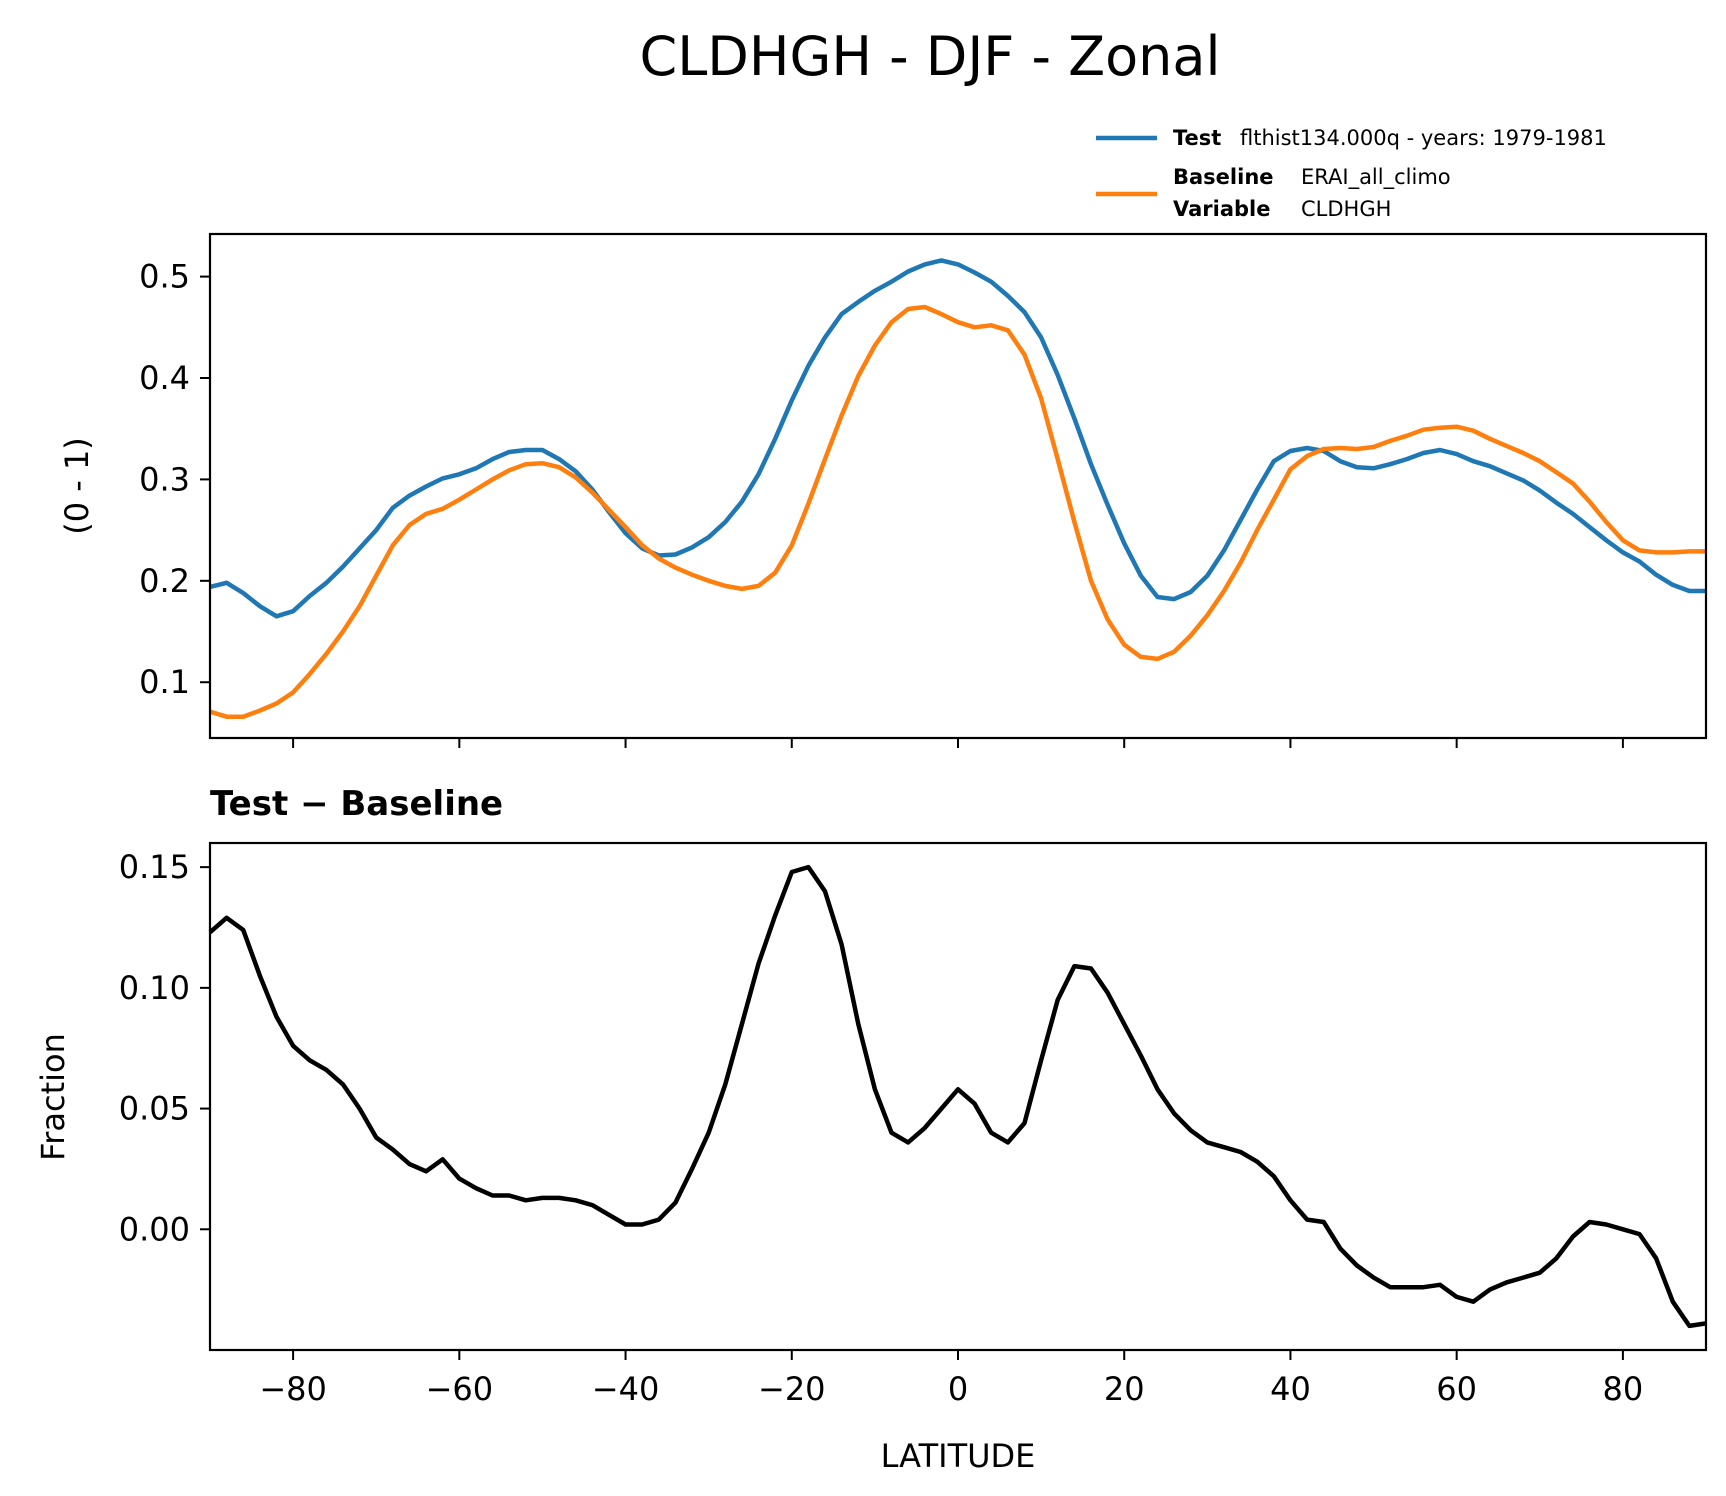 Image resolution: width=1726 pixels, height=1496 pixels. What do you see at coordinates (1456, 1389) in the screenshot?
I see `bottom-x-tick-label: 60` at bounding box center [1456, 1389].